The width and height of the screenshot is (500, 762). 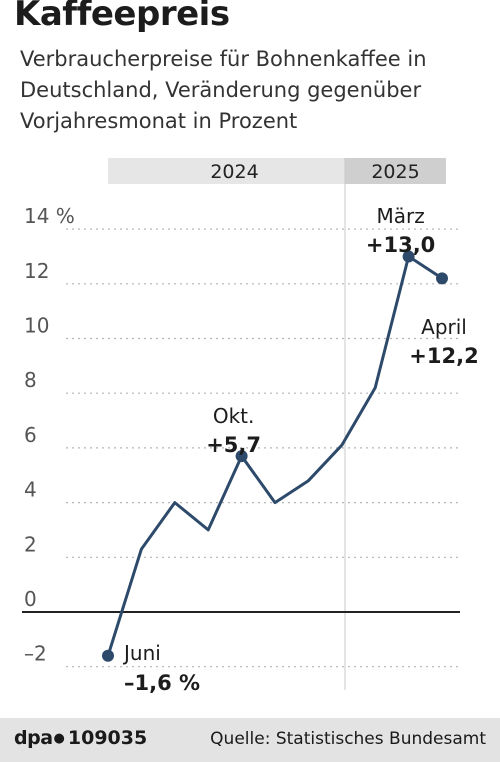 What do you see at coordinates (122, 17) in the screenshot?
I see `chart-title: Kaffeepreis` at bounding box center [122, 17].